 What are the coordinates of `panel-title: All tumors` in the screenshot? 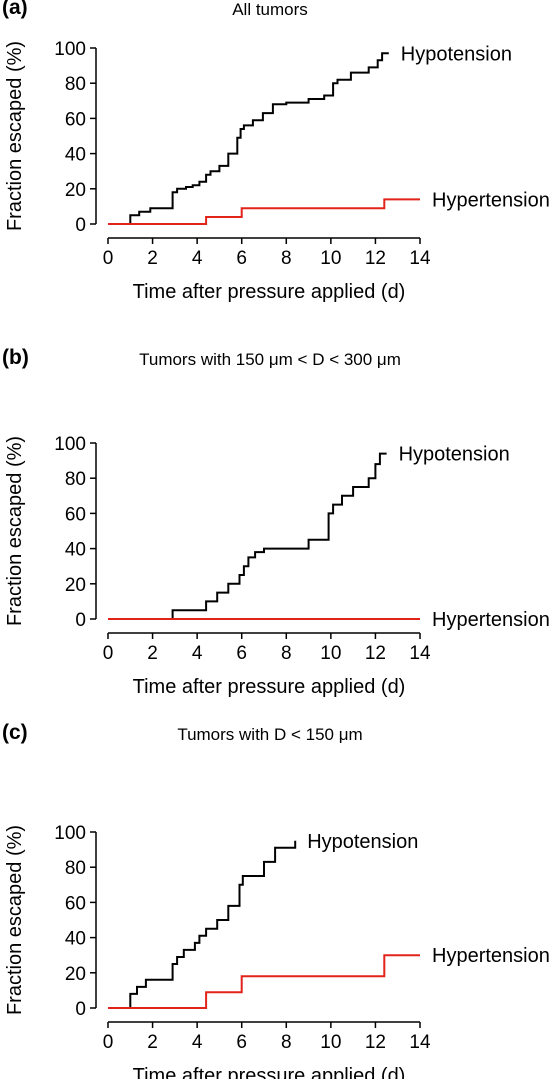 It's located at (270, 9).